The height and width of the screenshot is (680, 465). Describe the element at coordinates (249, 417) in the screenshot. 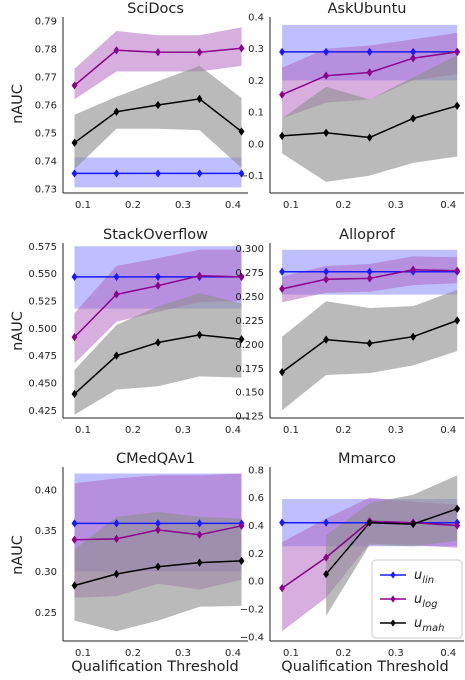

I see `y-tick-label: 0.125` at that location.